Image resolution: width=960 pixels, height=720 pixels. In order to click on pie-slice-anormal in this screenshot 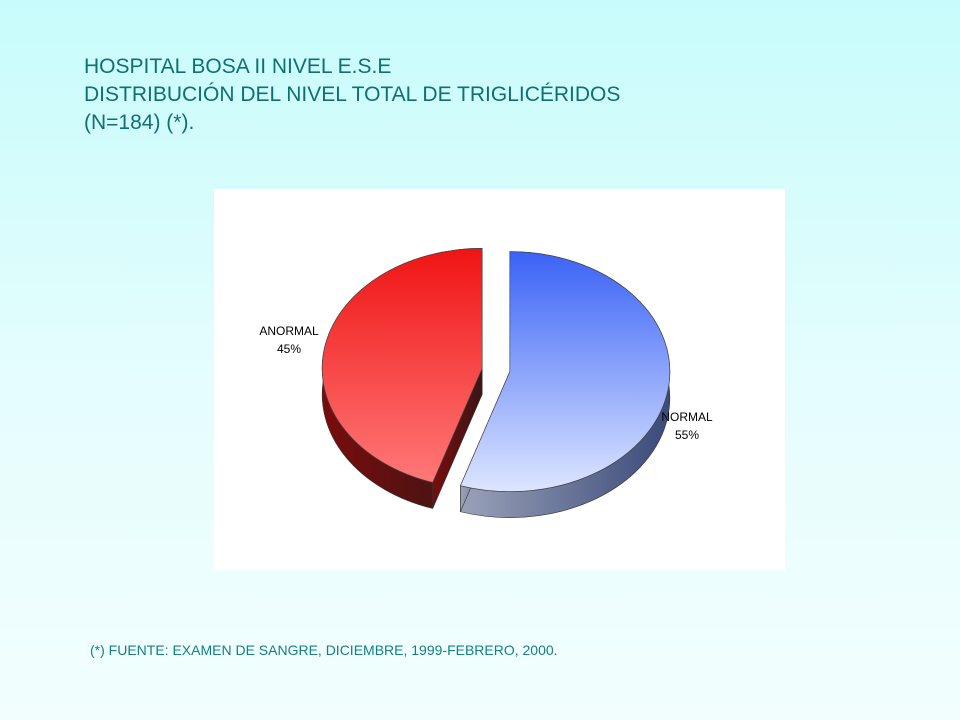, I will do `click(402, 365)`.